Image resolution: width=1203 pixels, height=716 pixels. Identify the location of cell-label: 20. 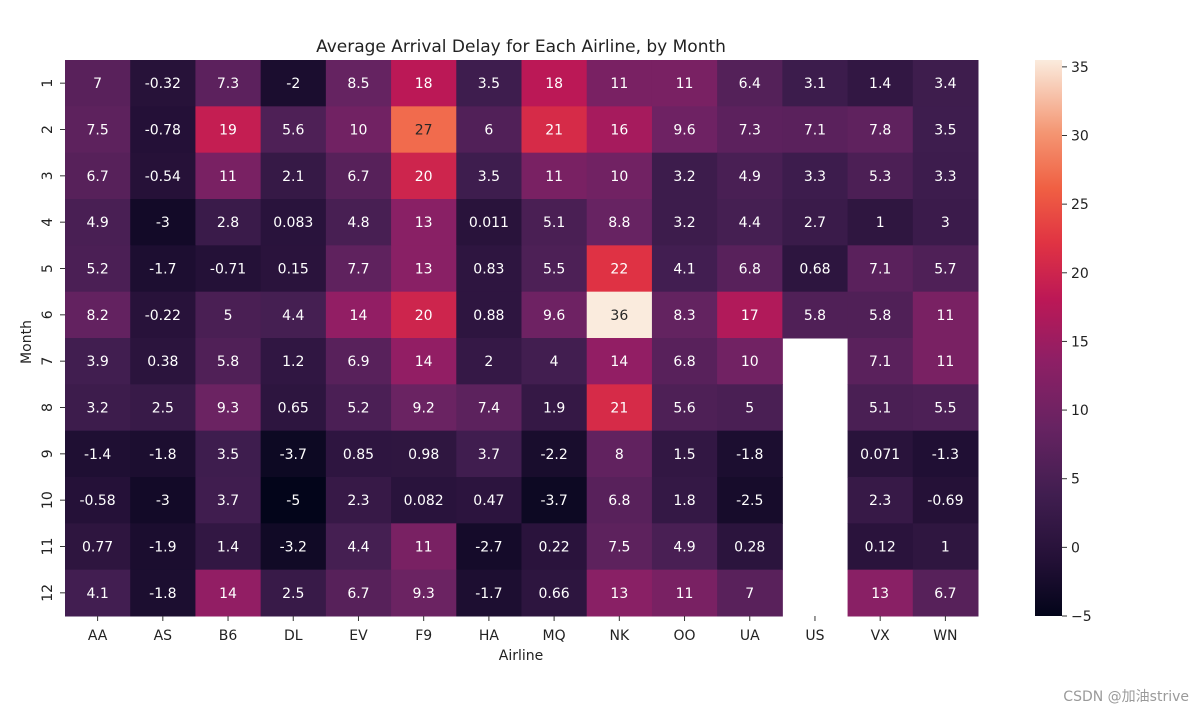
(424, 177).